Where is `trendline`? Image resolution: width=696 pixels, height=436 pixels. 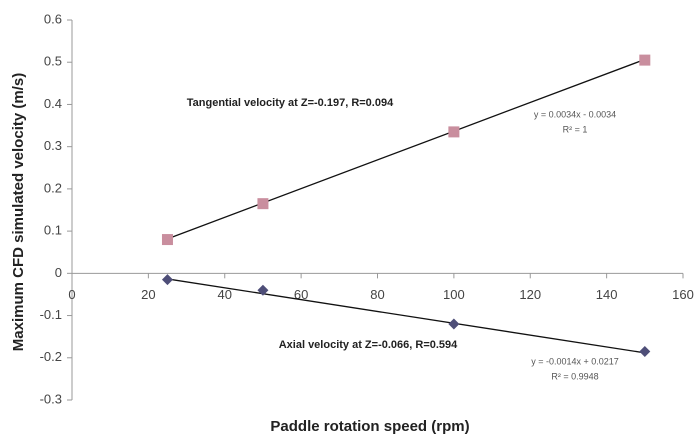
trendline is located at coordinates (406, 316).